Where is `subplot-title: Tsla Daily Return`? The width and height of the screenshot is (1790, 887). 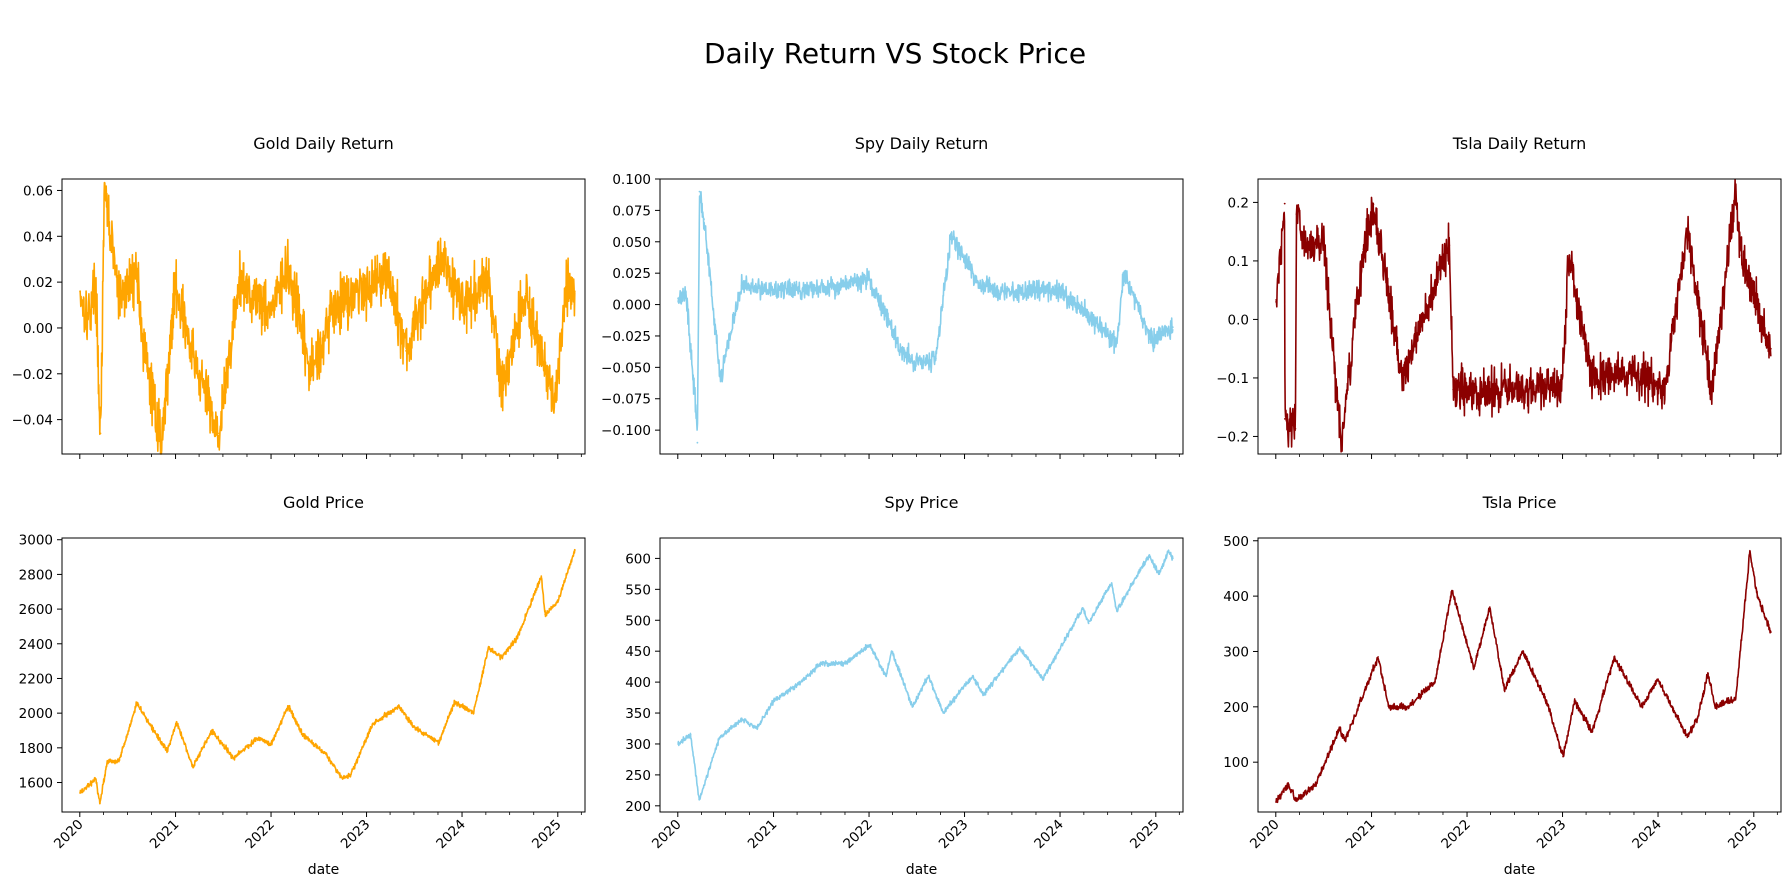 subplot-title: Tsla Daily Return is located at coordinates (1519, 143).